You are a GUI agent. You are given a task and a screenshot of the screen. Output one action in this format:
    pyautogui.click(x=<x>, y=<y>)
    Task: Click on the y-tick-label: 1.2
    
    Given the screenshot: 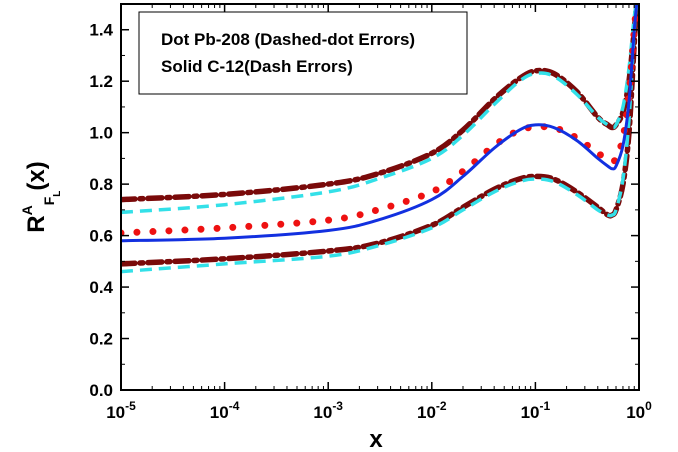 What is the action you would take?
    pyautogui.click(x=101, y=81)
    